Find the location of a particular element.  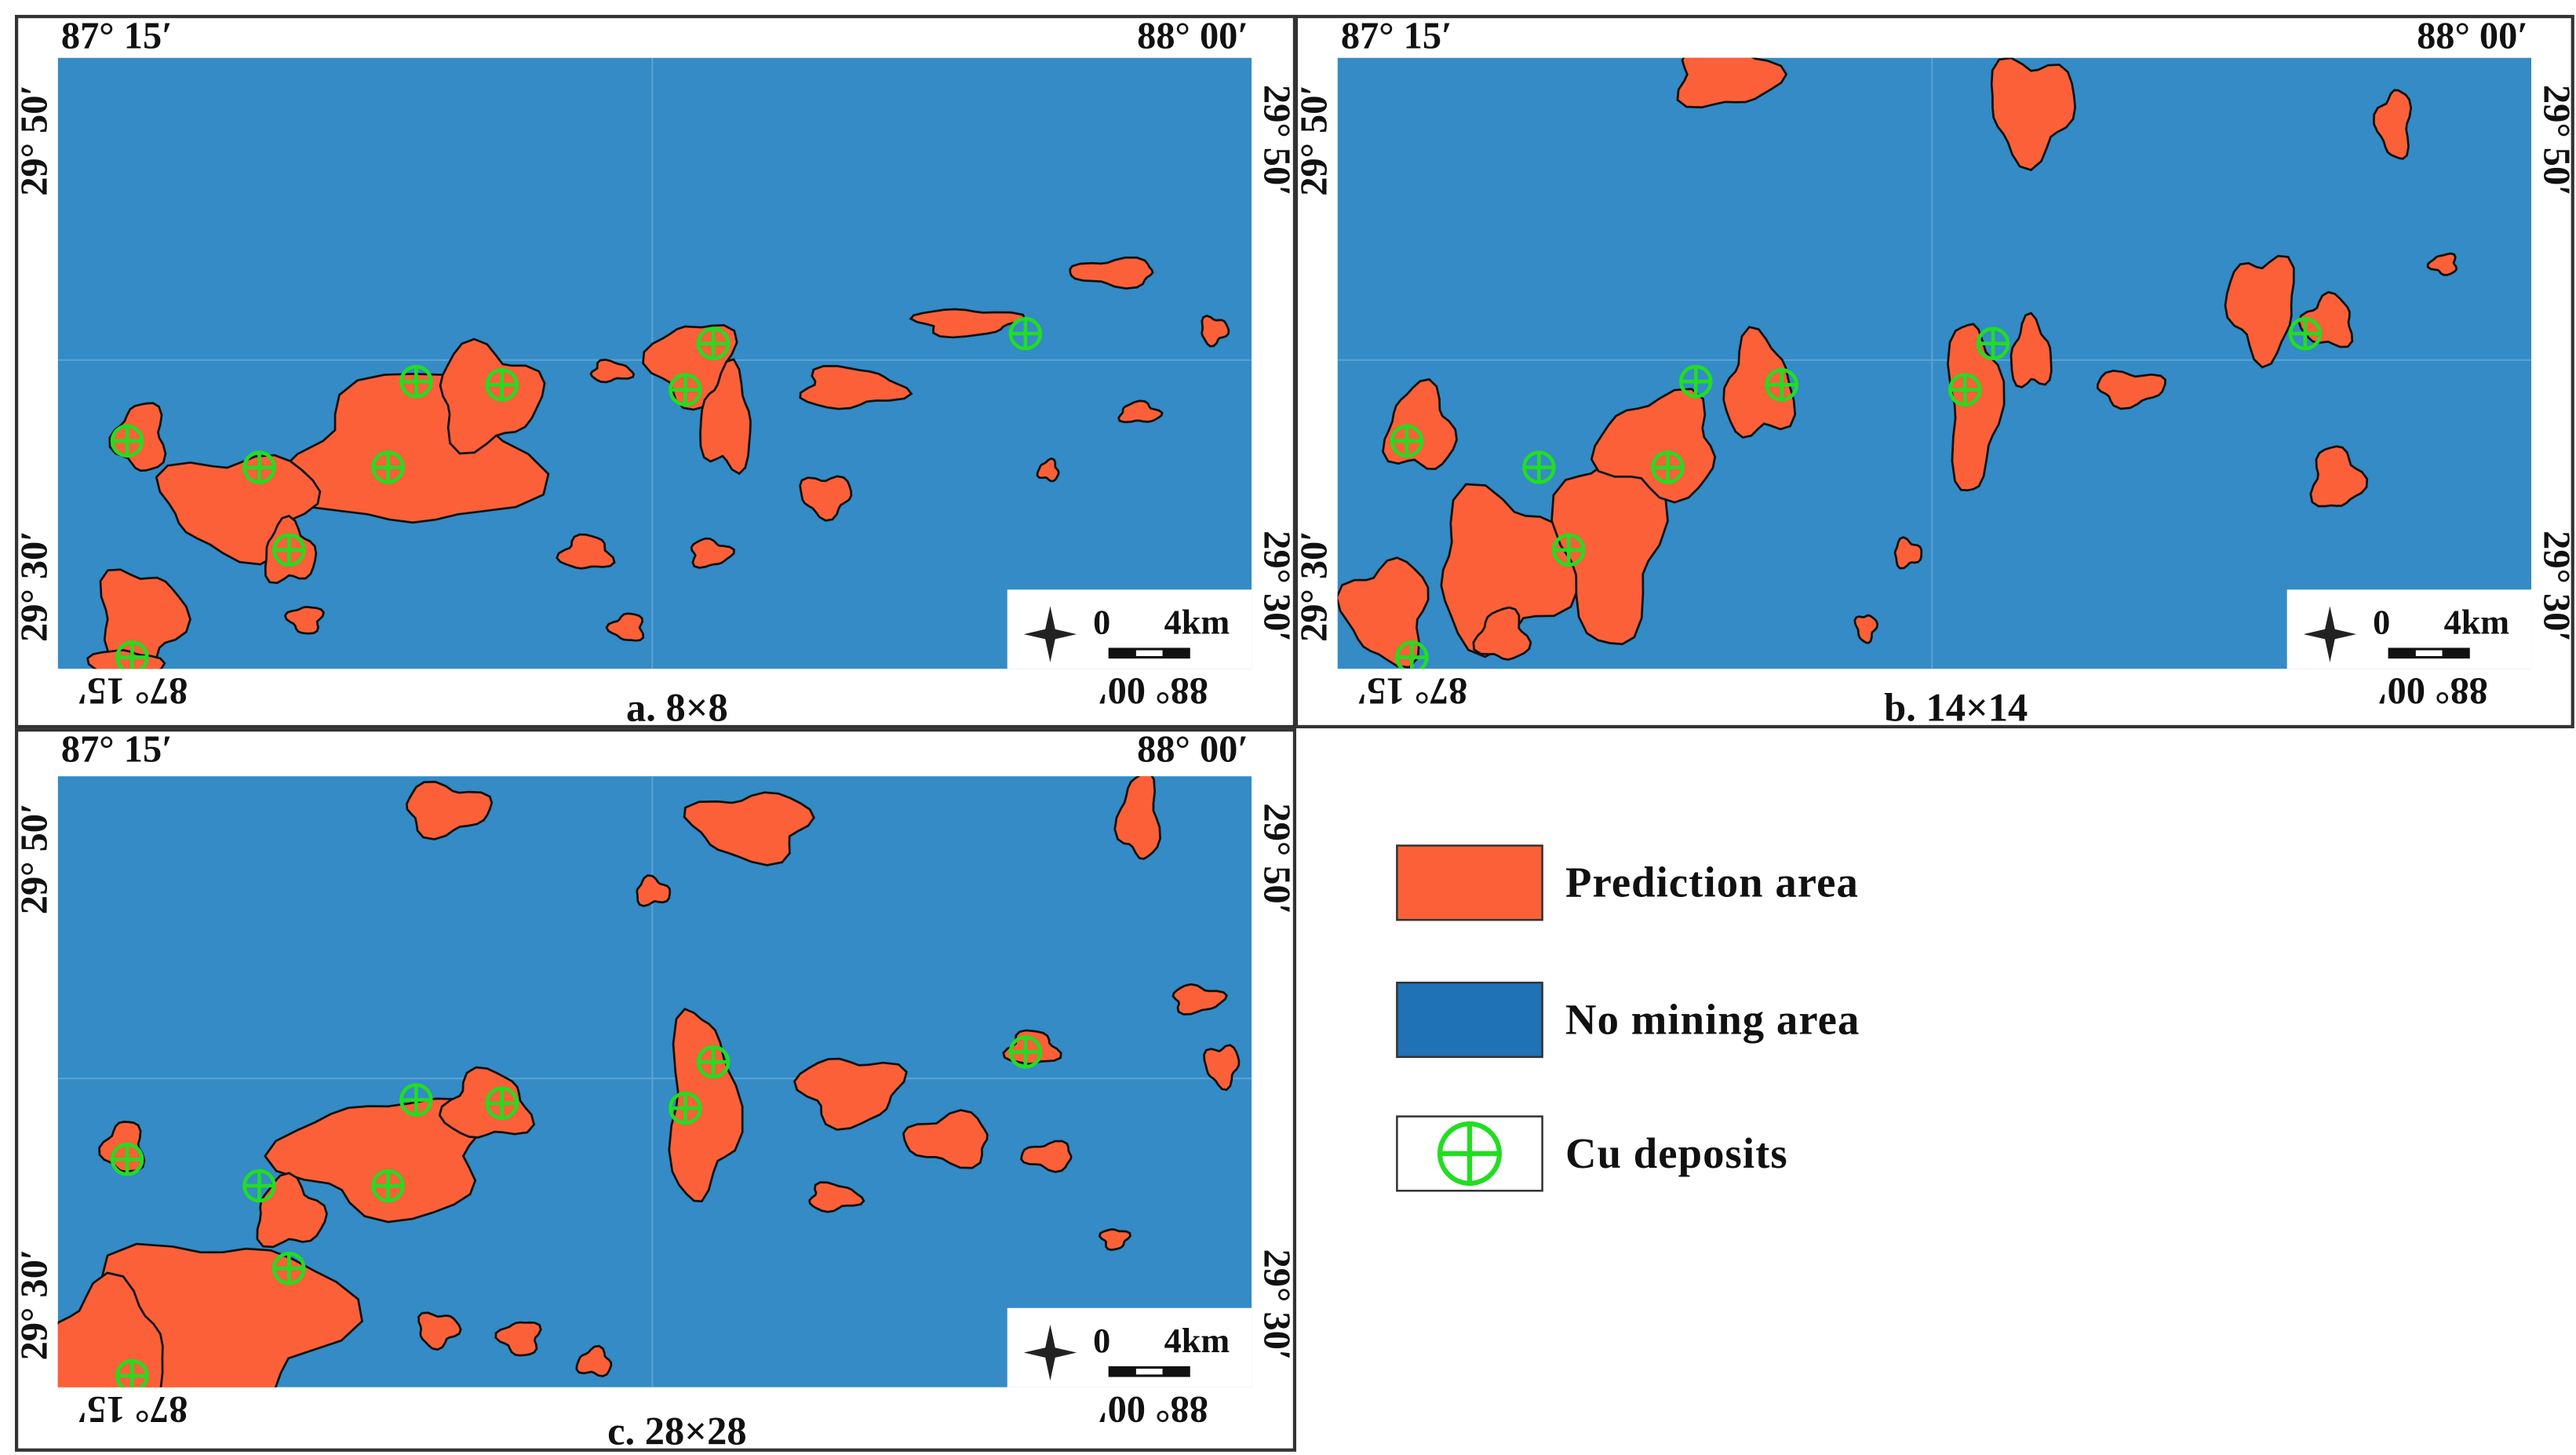

legend: Prediction area No mining area Cu deposits is located at coordinates (1628, 1018).